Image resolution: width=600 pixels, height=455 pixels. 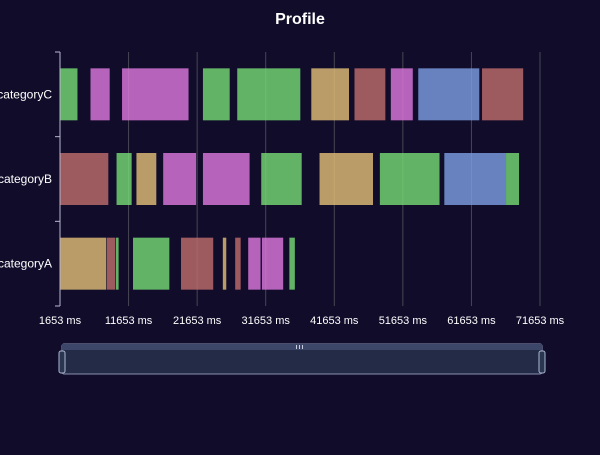 What do you see at coordinates (60, 321) in the screenshot?
I see `x-tick-label: 1653 ms` at bounding box center [60, 321].